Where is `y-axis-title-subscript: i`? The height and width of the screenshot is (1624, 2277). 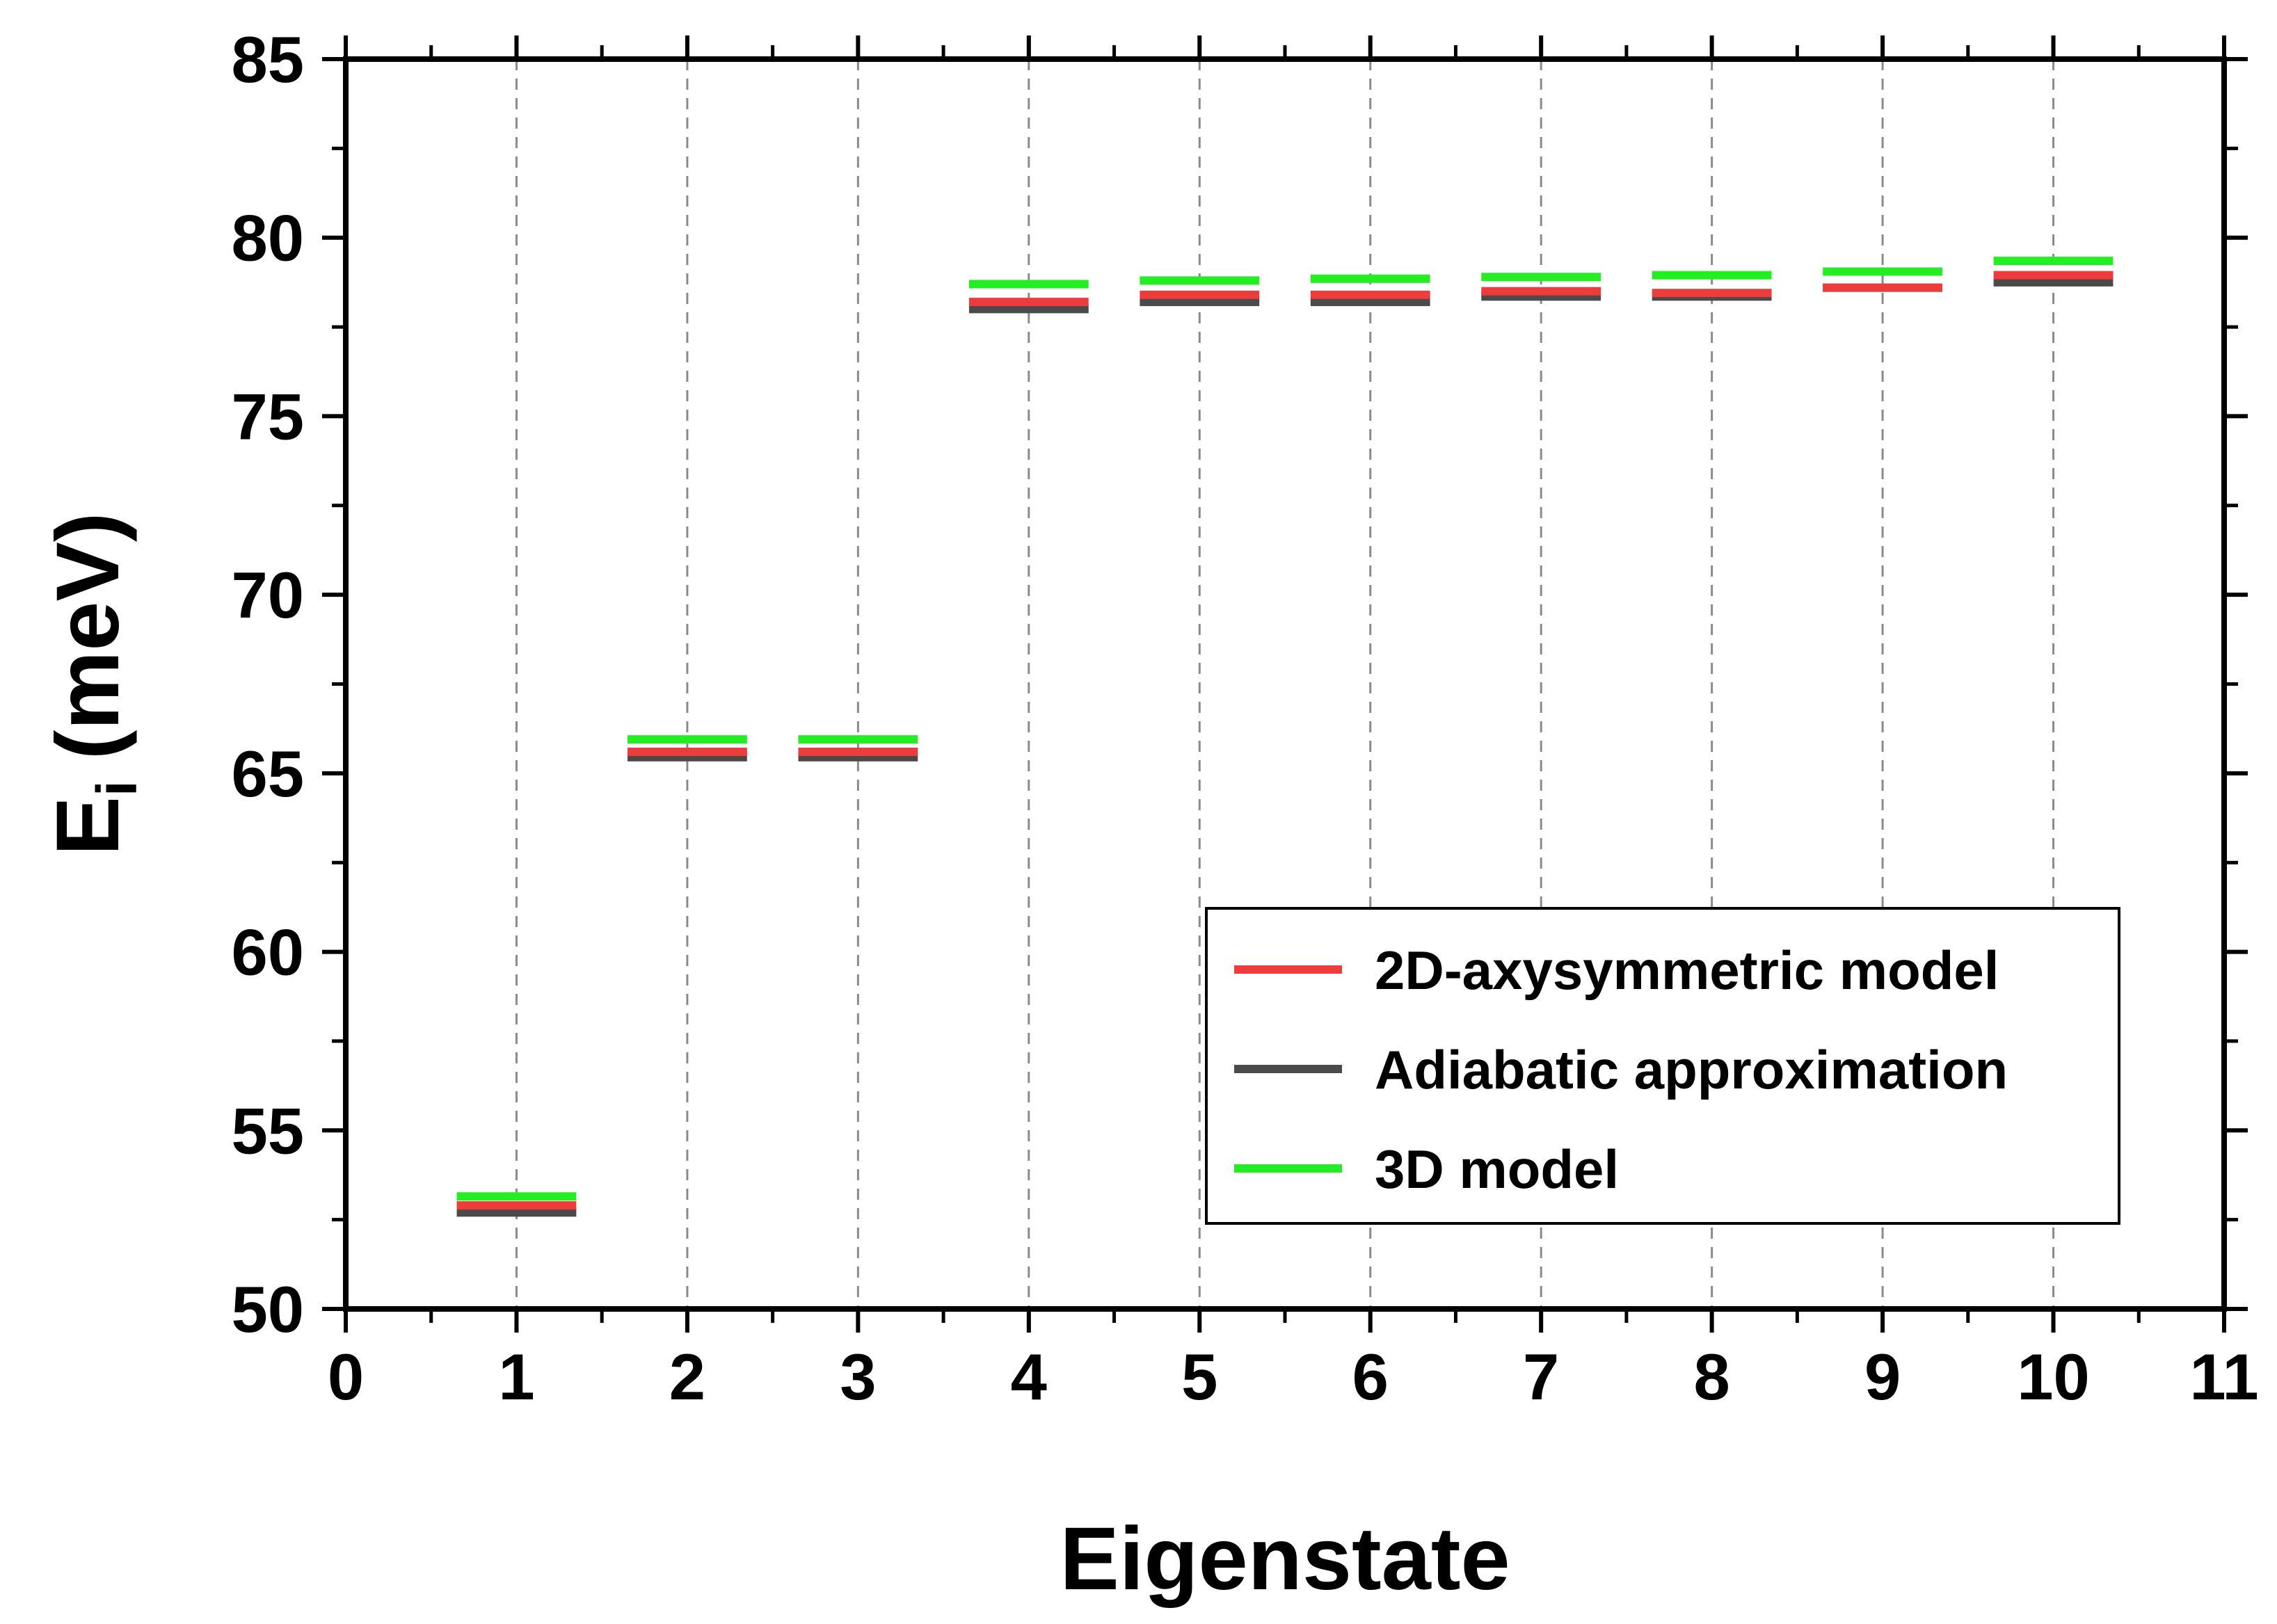 y-axis-title-subscript: i is located at coordinates (117, 788).